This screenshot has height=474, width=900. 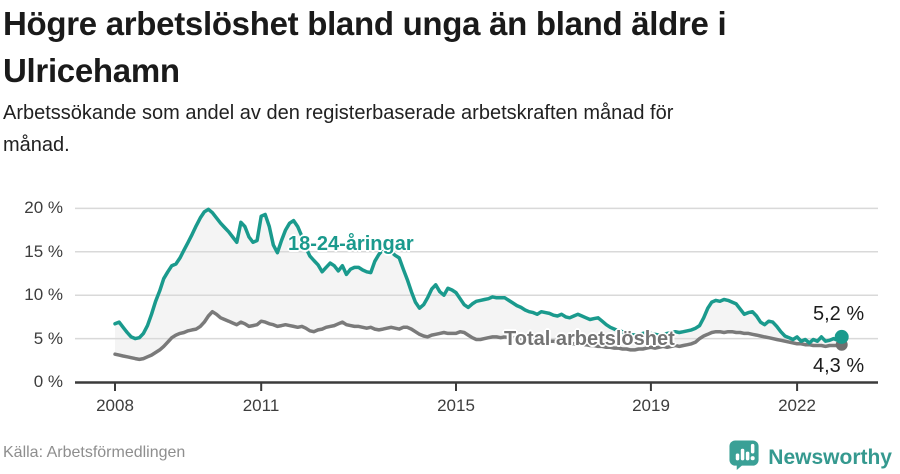 What do you see at coordinates (589, 339) in the screenshot?
I see `series-label-total: Total arbetslöshet` at bounding box center [589, 339].